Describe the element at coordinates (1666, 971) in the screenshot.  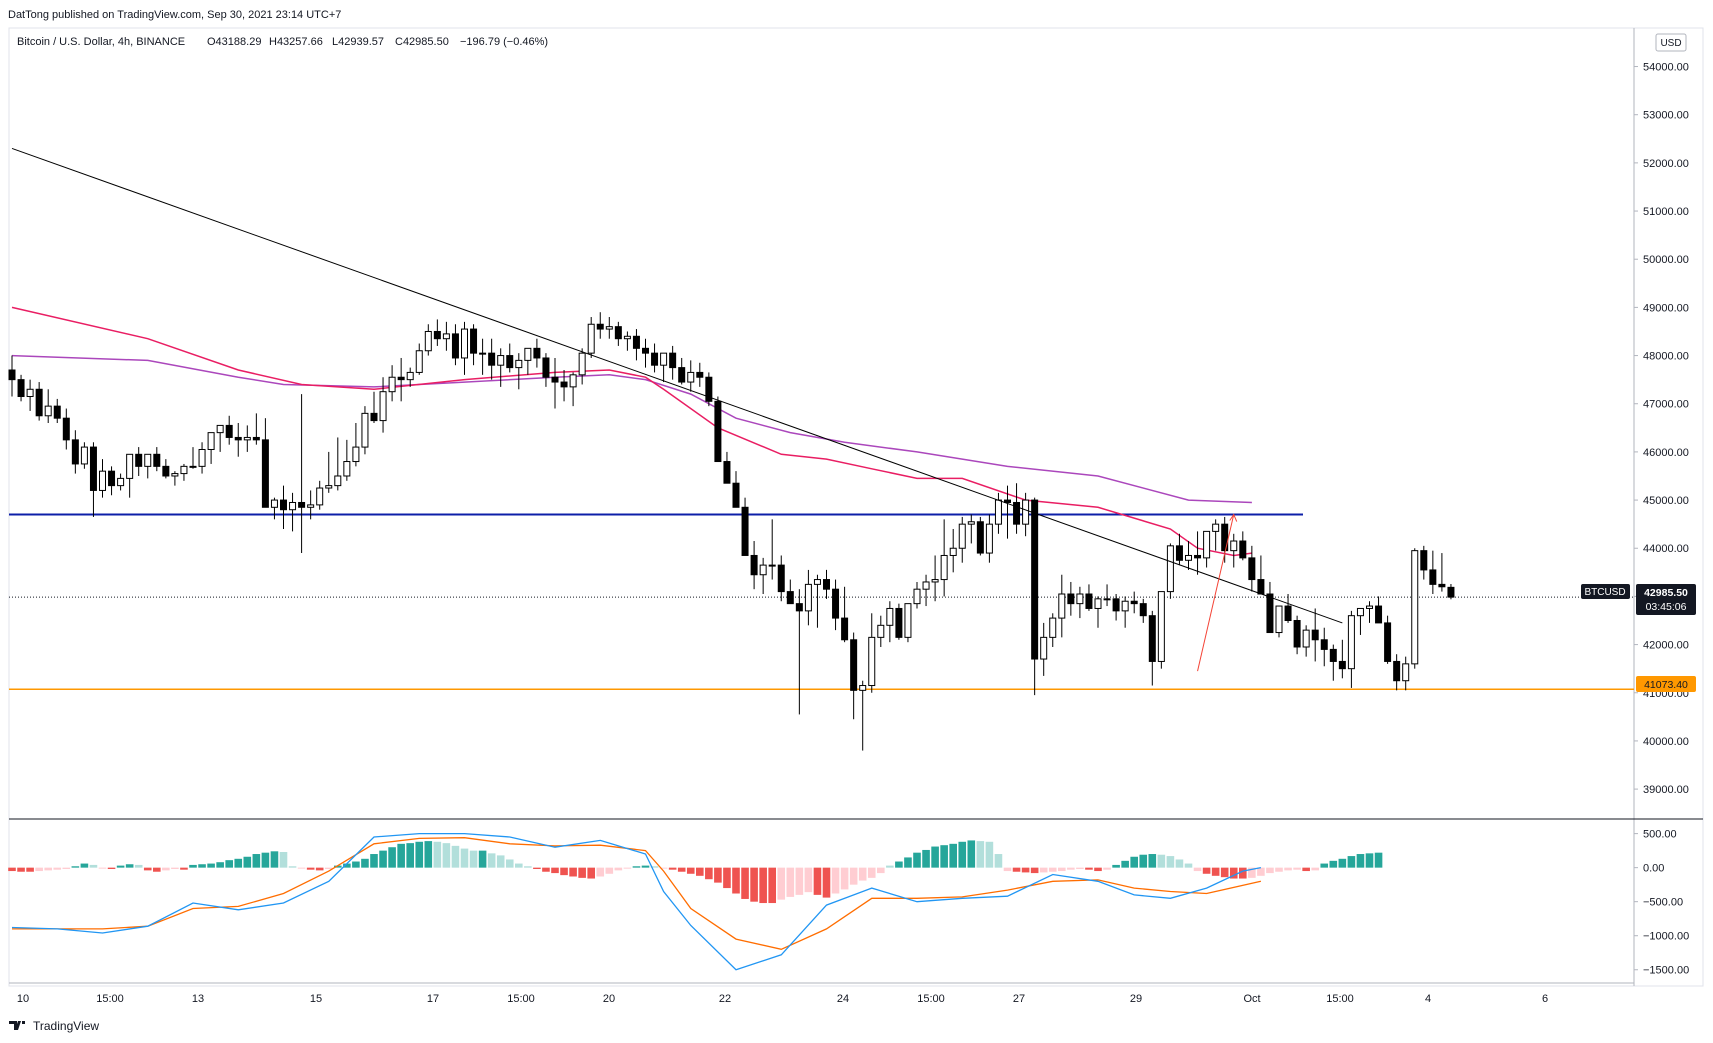
I see `indicator-tick-label: −1500.00` at that location.